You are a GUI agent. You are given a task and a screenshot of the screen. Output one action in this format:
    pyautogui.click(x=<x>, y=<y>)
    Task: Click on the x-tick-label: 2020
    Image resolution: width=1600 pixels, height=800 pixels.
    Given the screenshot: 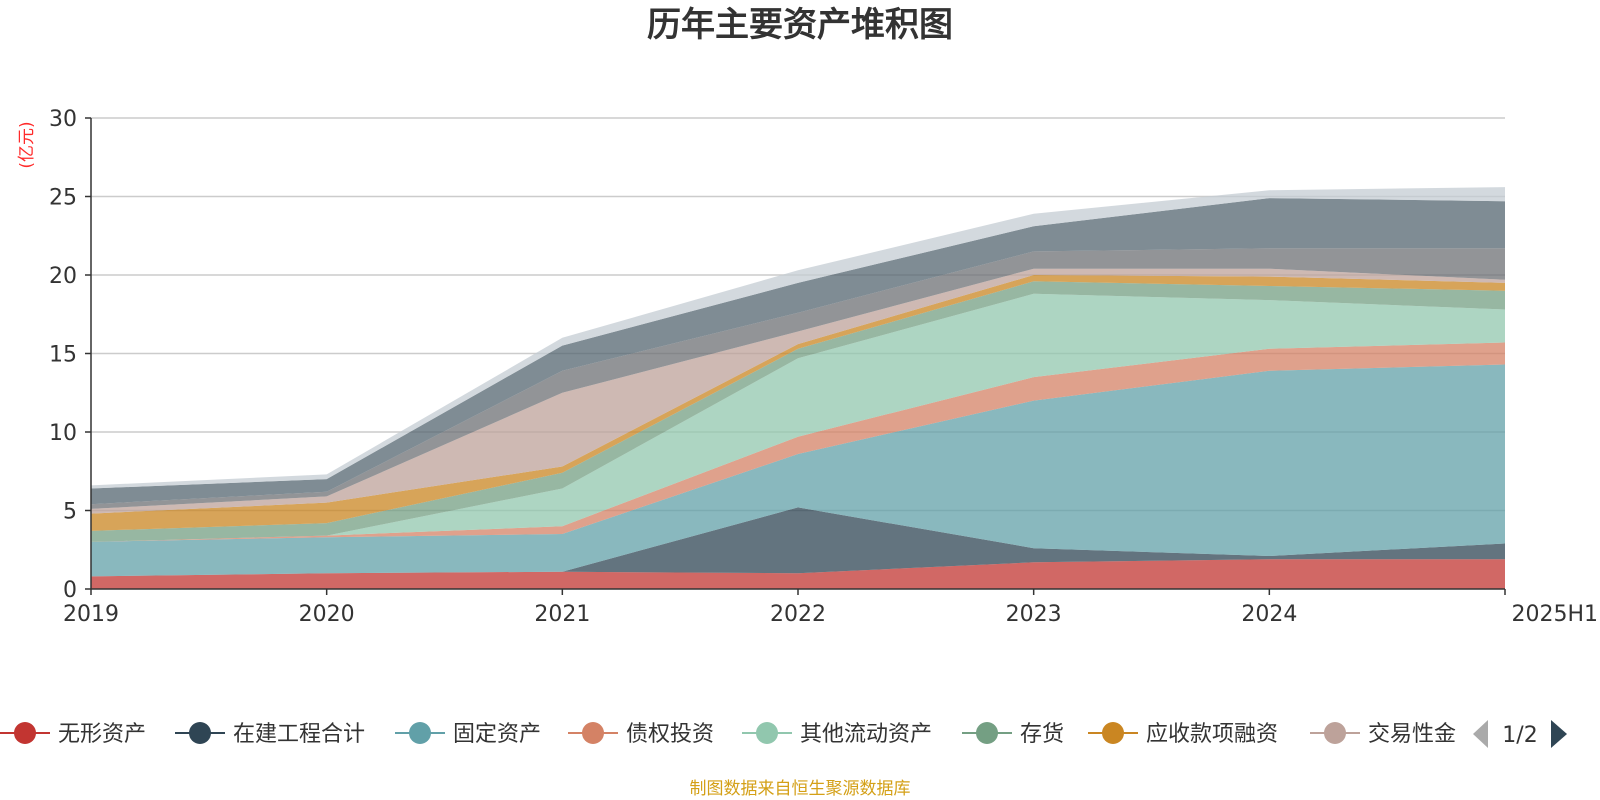 What is the action you would take?
    pyautogui.click(x=327, y=614)
    